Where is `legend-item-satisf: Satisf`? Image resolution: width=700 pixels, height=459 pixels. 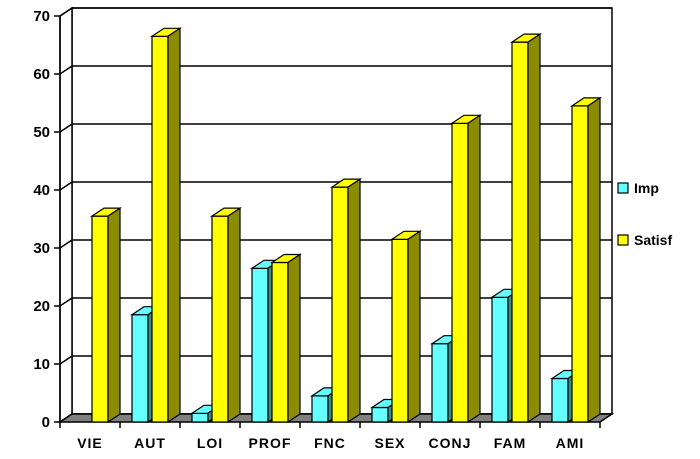
legend-item-satisf: Satisf is located at coordinates (644, 240).